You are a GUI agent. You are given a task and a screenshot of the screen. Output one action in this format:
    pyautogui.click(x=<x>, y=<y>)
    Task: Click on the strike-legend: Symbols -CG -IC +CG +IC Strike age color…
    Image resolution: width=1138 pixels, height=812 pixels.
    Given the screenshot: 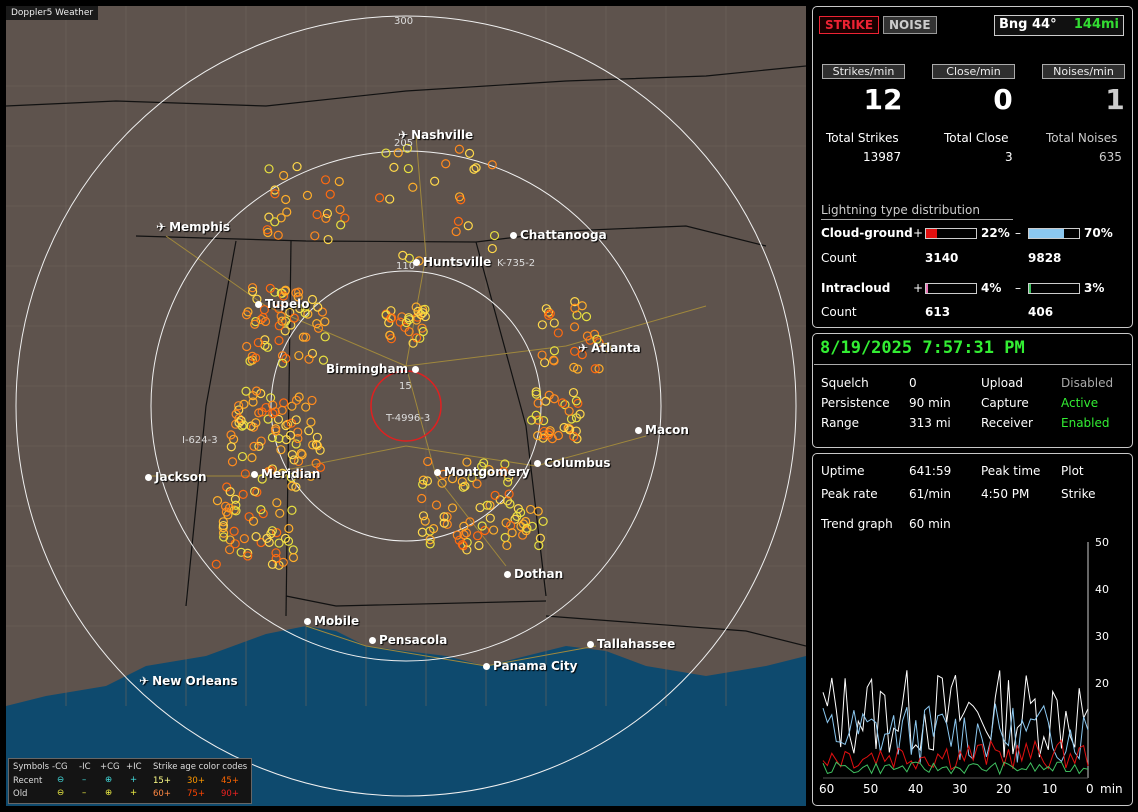 What is the action you would take?
    pyautogui.click(x=130, y=781)
    